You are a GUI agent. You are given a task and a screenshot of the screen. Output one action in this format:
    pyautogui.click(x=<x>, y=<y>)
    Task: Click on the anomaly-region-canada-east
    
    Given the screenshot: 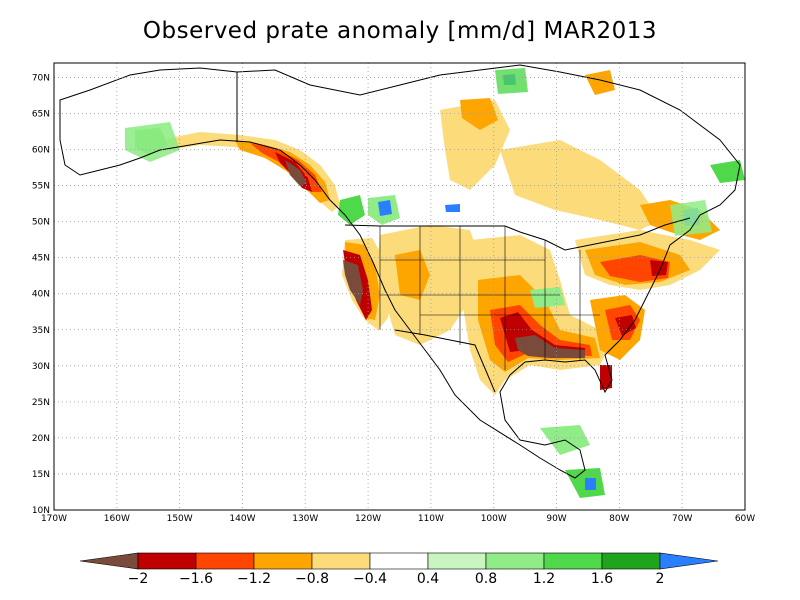 What is the action you would take?
    pyautogui.click(x=580, y=185)
    